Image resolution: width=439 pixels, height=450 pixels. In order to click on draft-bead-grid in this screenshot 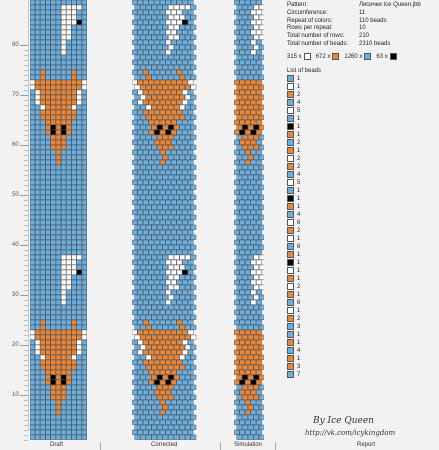, I will do `click(59, 221)`.